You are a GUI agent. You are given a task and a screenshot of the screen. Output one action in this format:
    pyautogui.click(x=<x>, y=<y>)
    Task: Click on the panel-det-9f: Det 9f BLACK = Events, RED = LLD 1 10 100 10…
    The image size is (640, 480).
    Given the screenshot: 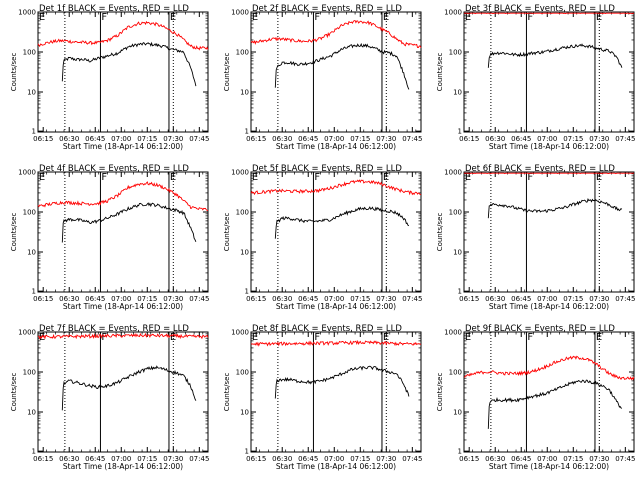 What is the action you would take?
    pyautogui.click(x=535, y=397)
    